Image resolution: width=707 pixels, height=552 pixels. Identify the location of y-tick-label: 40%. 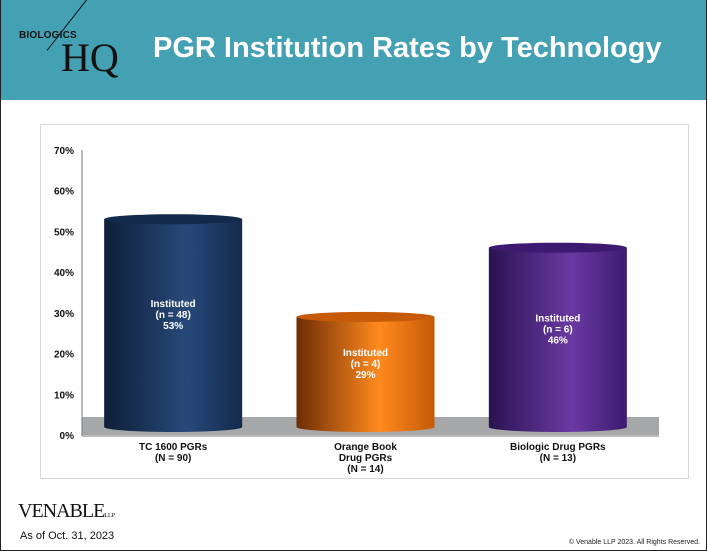
(64, 273).